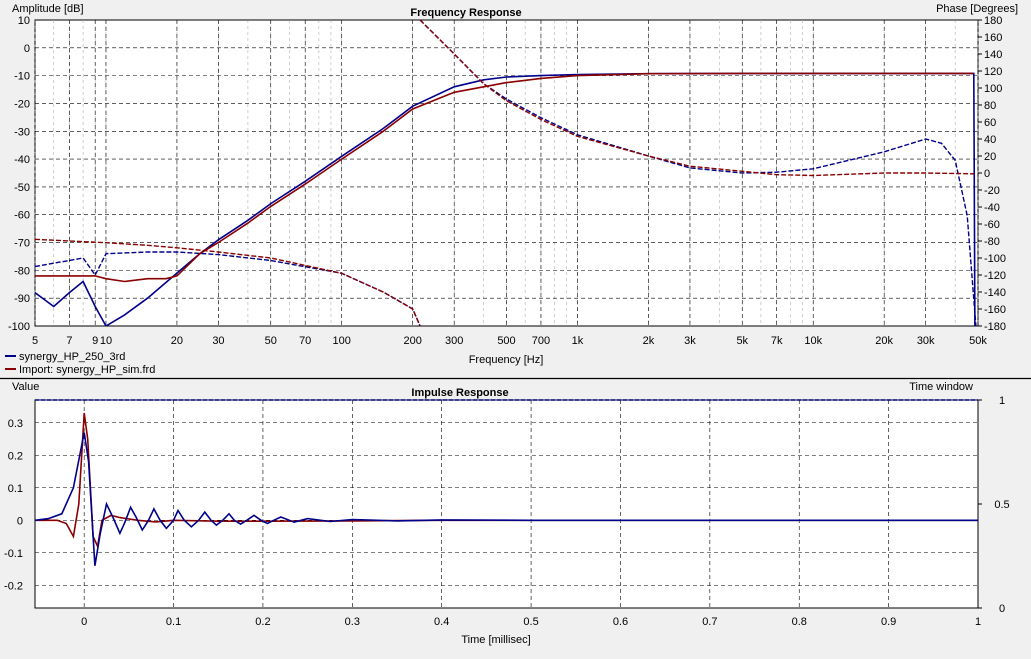 This screenshot has height=659, width=1031. I want to click on fr-y2-tick-label: 80, so click(990, 106).